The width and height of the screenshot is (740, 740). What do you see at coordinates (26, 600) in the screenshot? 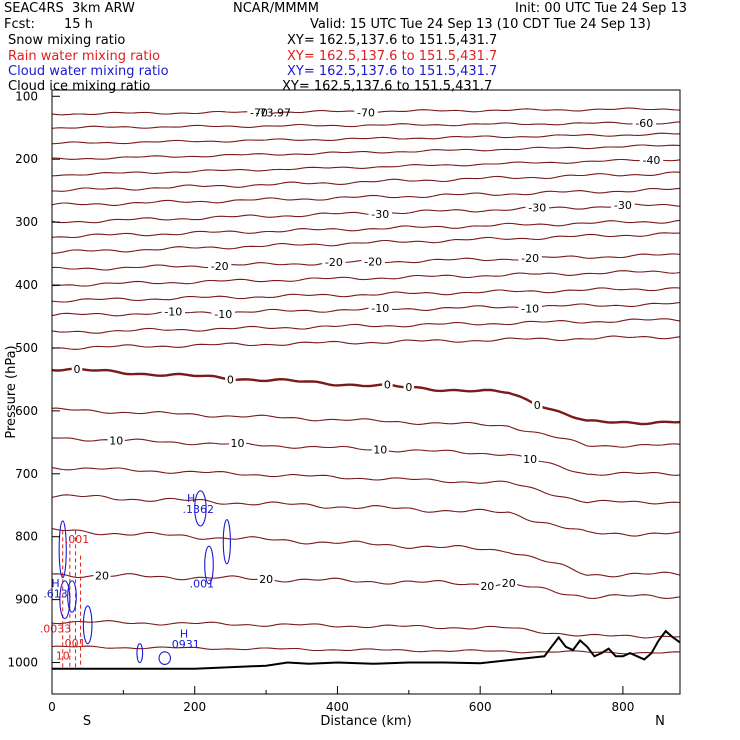
I see `y-tick-label: 900` at bounding box center [26, 600].